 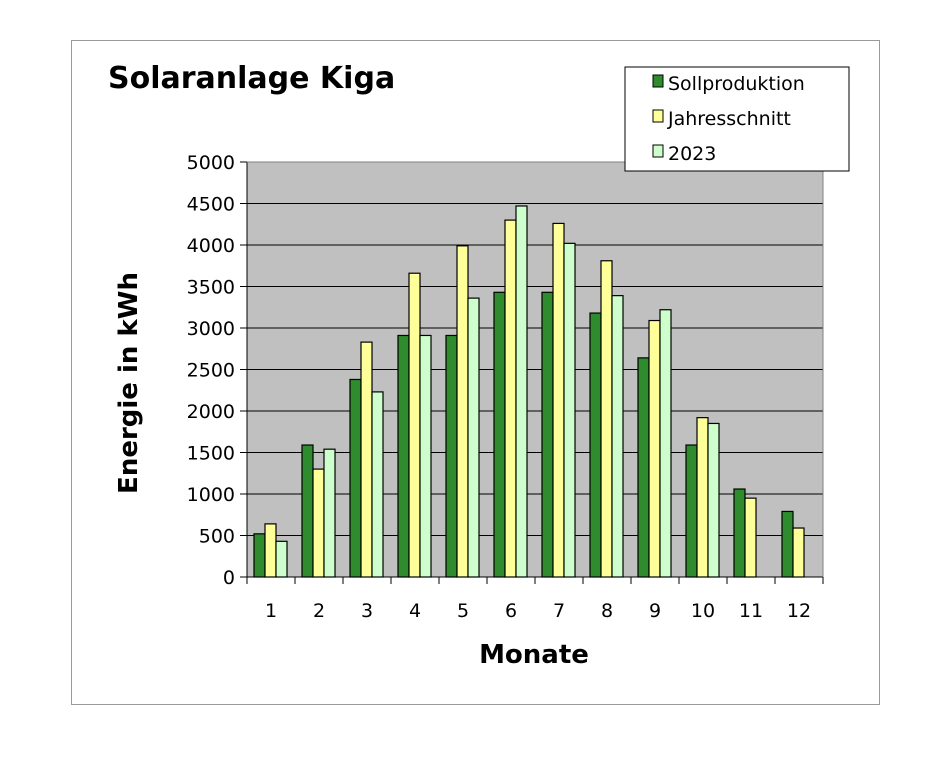 What do you see at coordinates (463, 611) in the screenshot?
I see `x-tick-label: 5` at bounding box center [463, 611].